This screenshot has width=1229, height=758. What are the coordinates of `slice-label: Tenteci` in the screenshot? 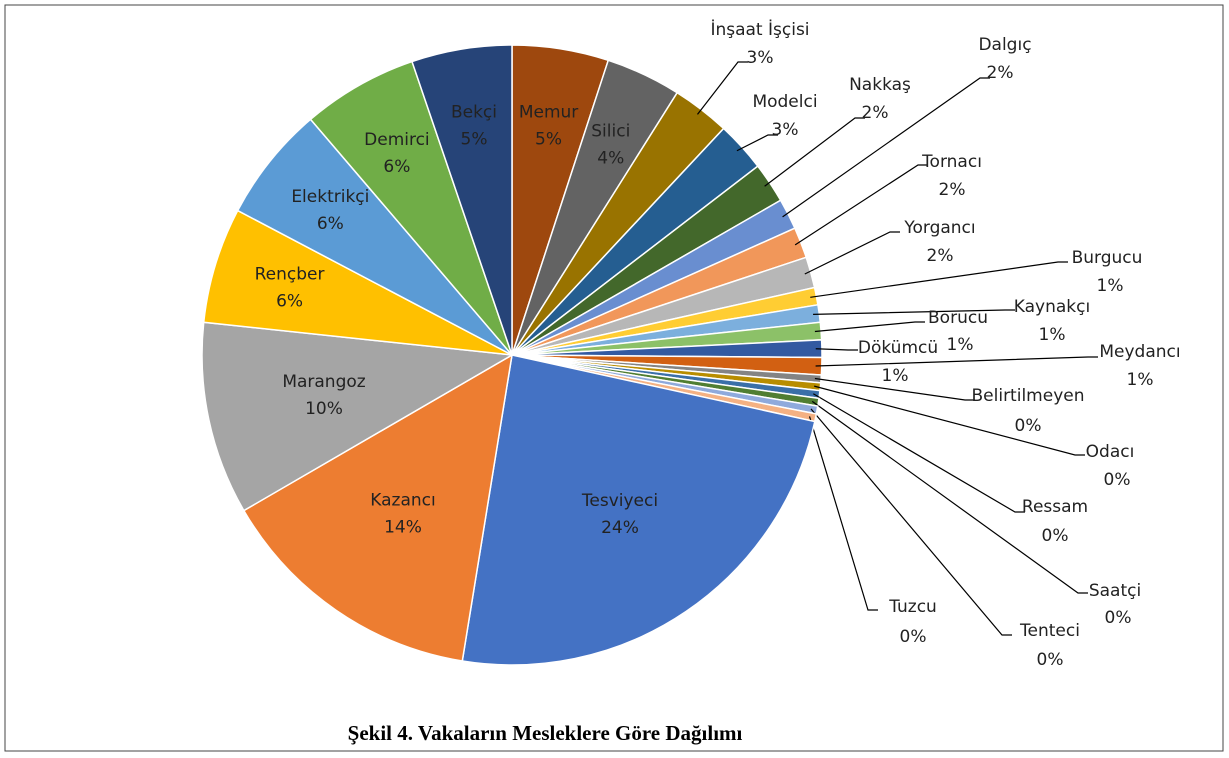 It's located at (1049, 631).